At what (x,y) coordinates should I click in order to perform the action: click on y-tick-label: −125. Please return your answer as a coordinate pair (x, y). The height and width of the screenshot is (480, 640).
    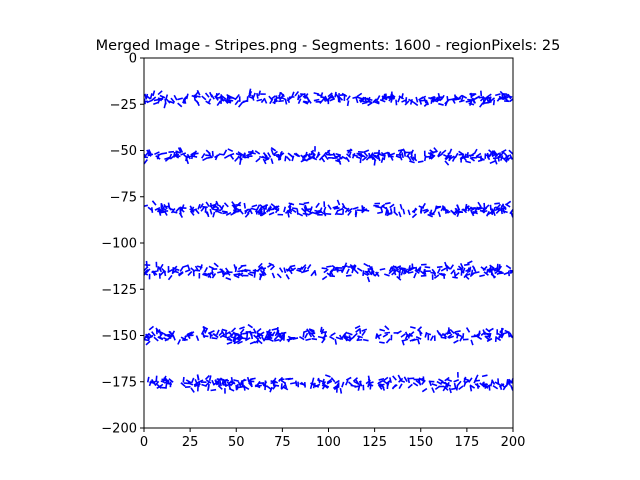
    Looking at the image, I should click on (119, 290).